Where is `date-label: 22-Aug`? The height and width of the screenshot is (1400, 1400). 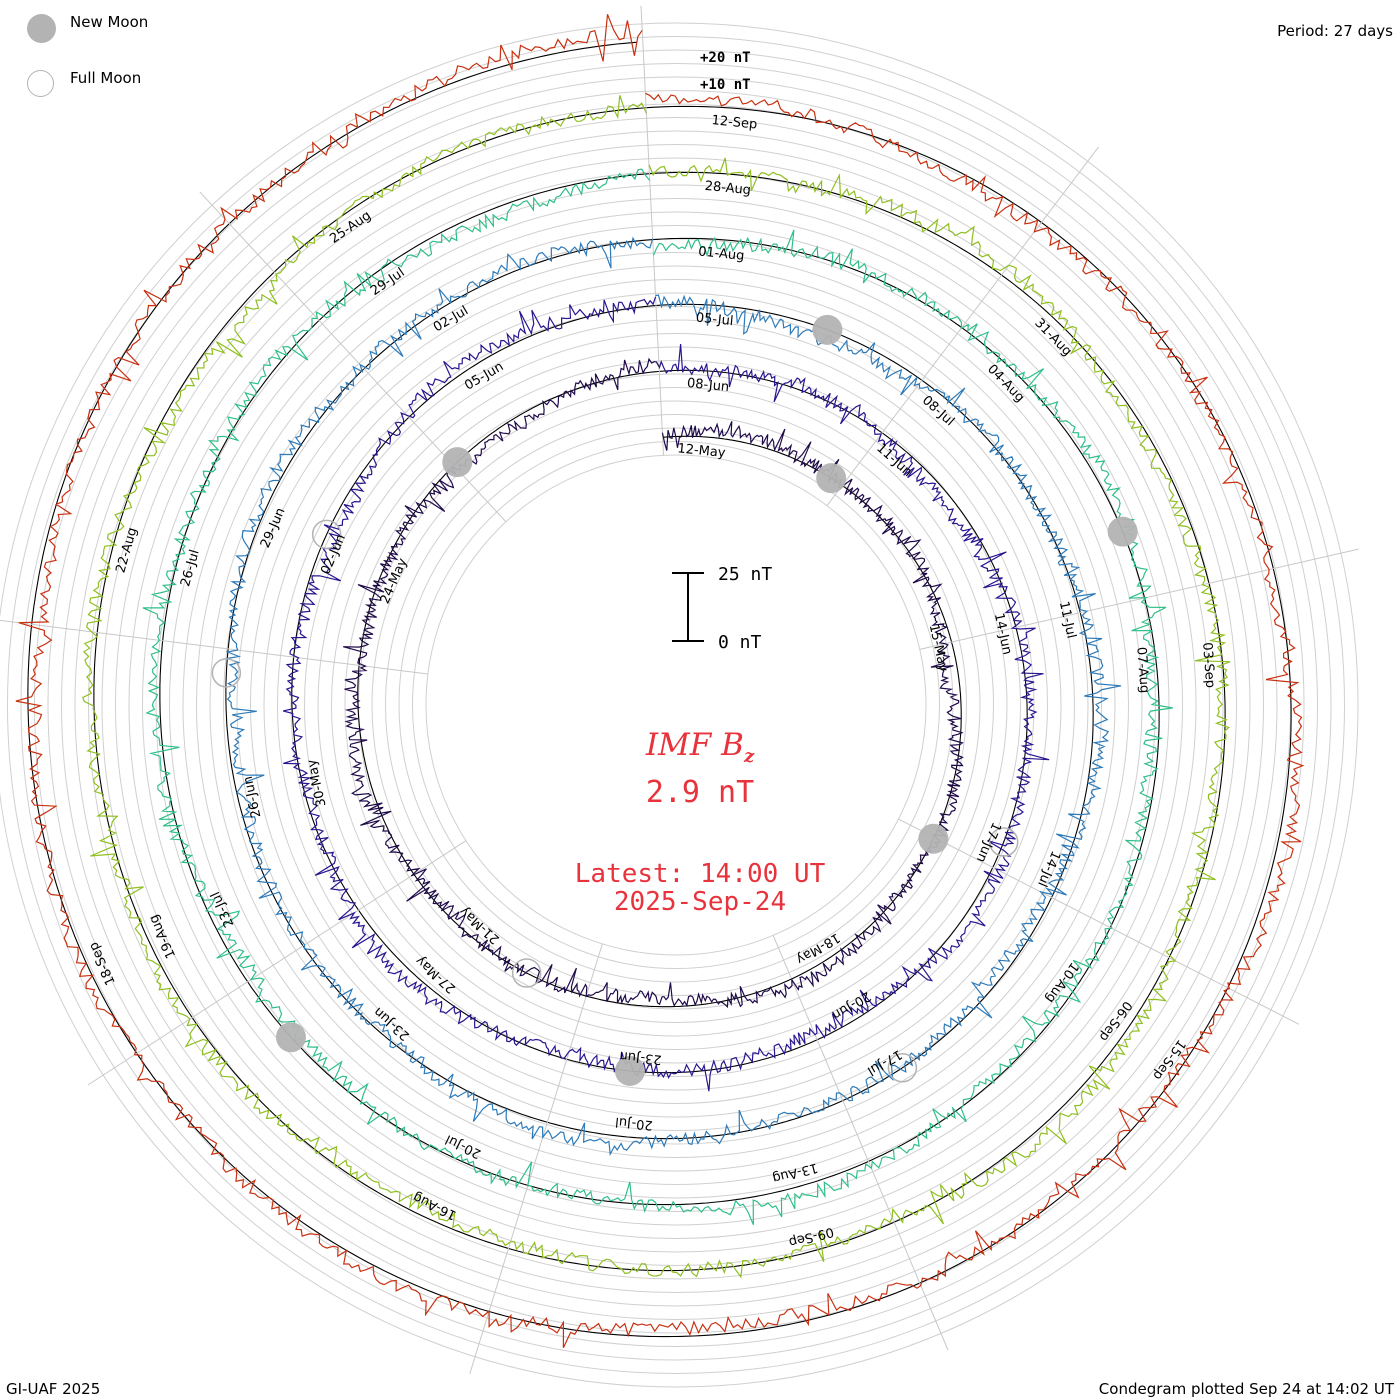
date-label: 22-Aug is located at coordinates (126, 550).